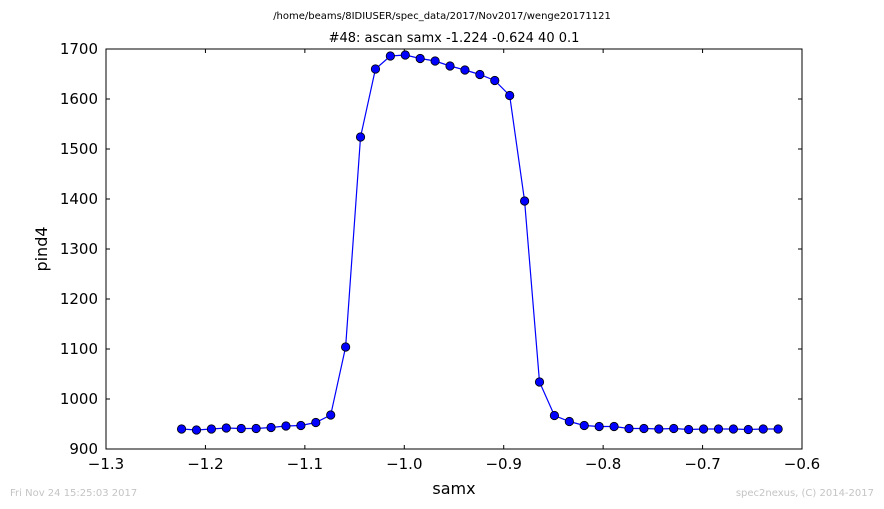 This screenshot has height=509, width=884. What do you see at coordinates (454, 38) in the screenshot?
I see `chart-title: #48: ascan samx -1.224 -0.624 40 0.1` at bounding box center [454, 38].